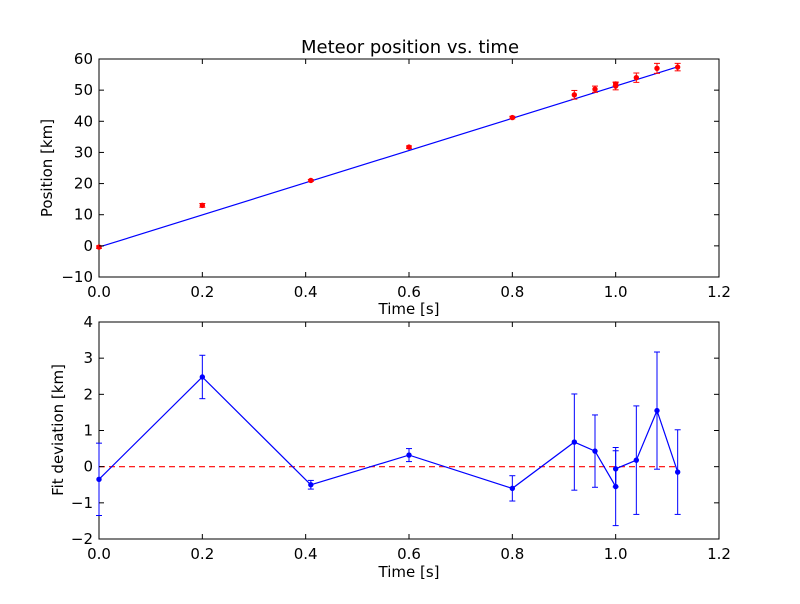 This screenshot has width=800, height=604. Describe the element at coordinates (88, 322) in the screenshot. I see `y-tick-label: 4` at that location.